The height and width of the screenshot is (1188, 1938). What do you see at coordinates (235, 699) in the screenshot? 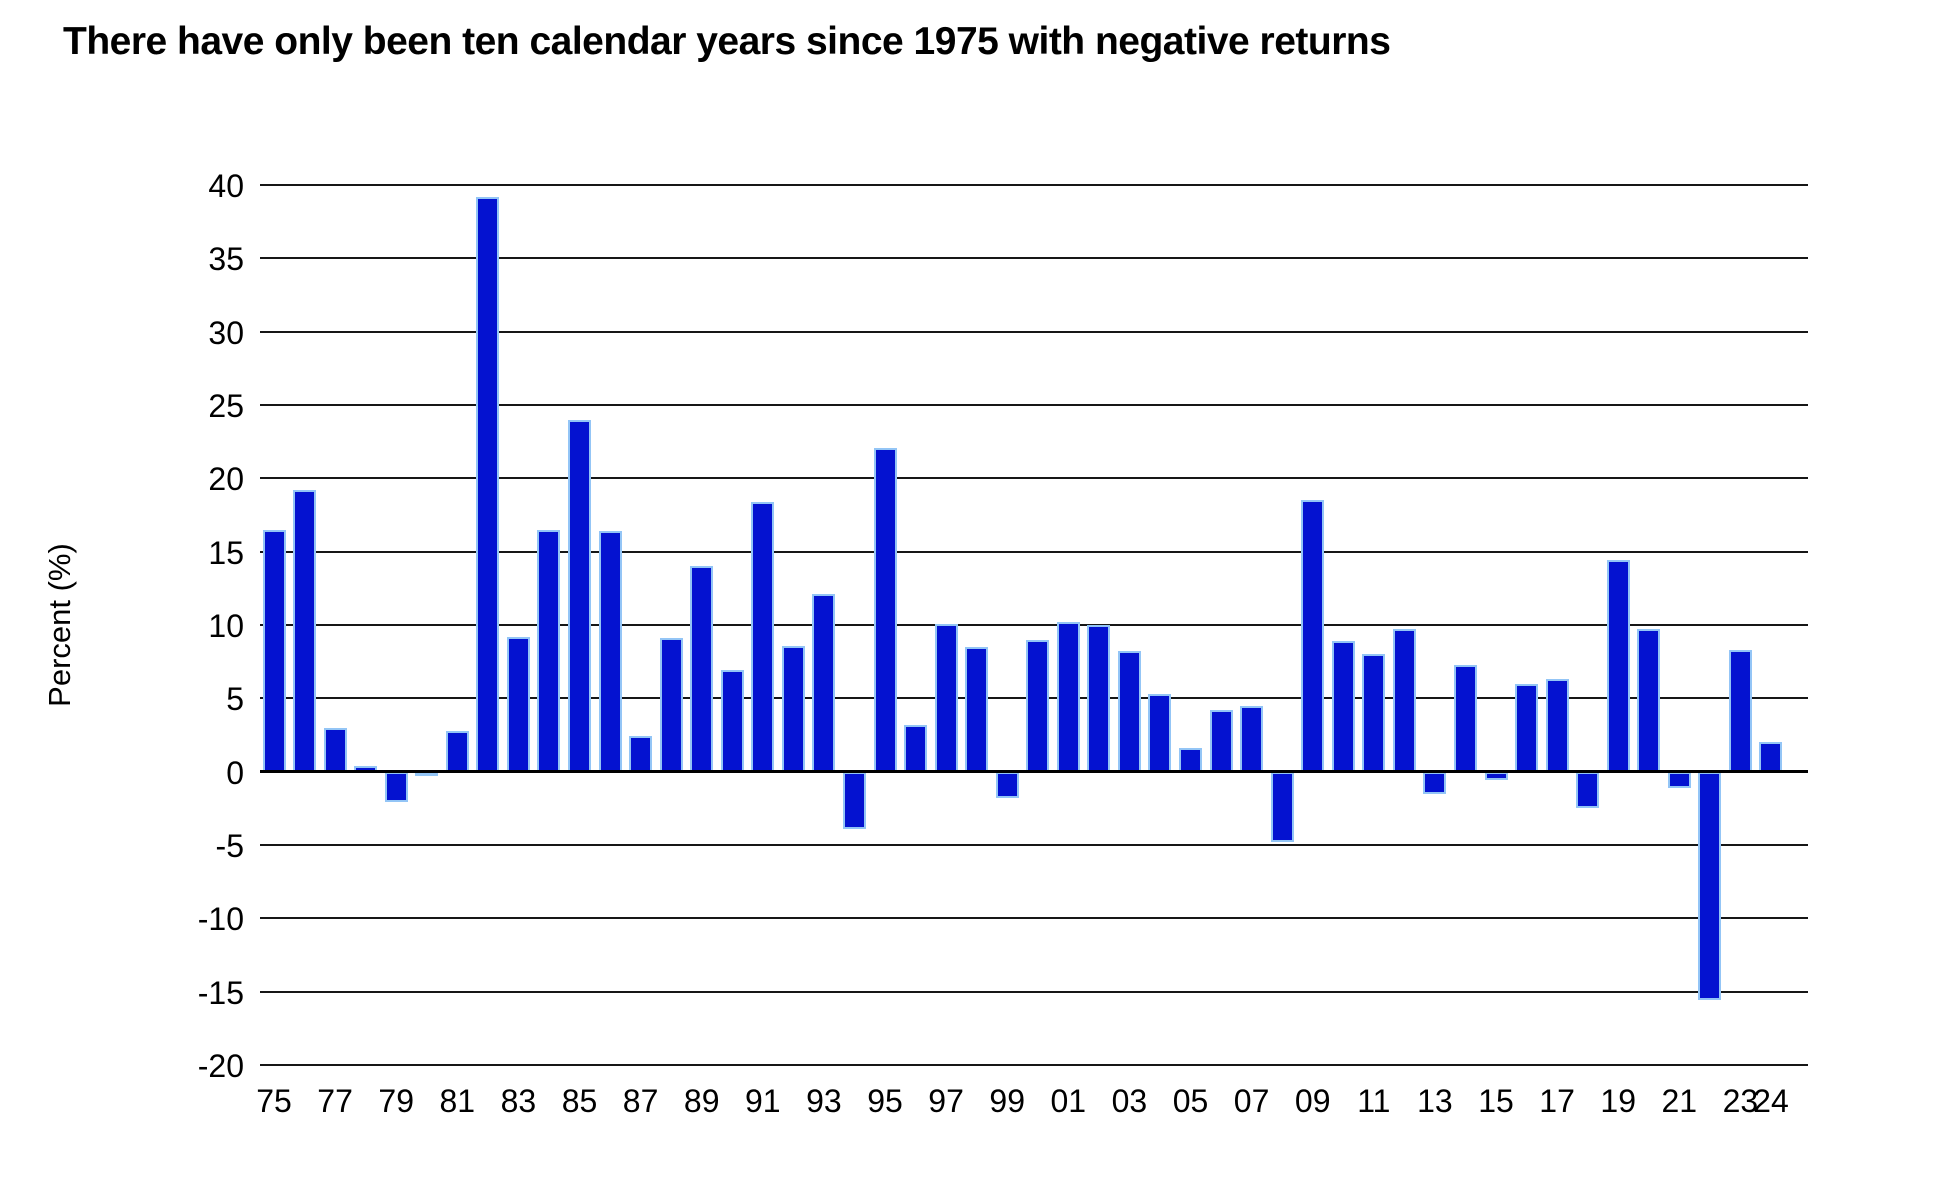
I see `y-tick-label: 5` at bounding box center [235, 699].